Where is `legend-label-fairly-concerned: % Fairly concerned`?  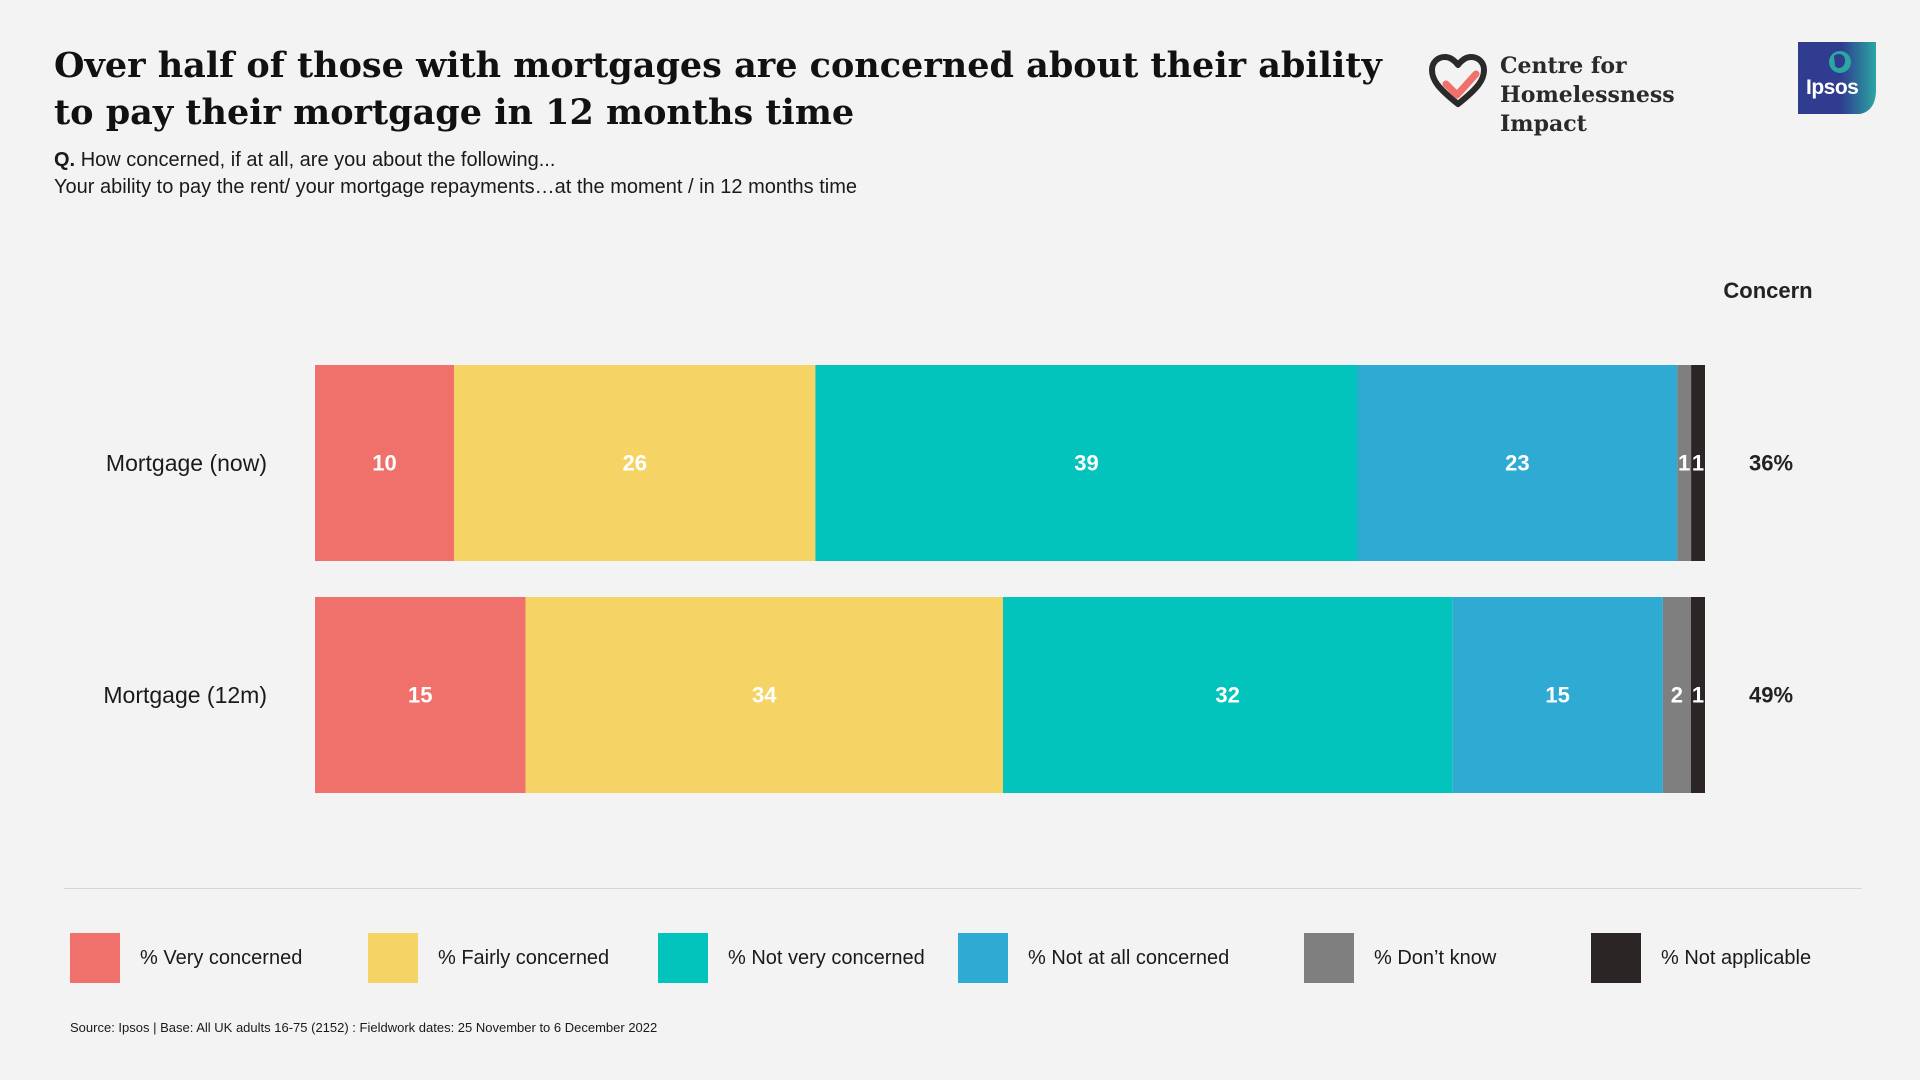
legend-label-fairly-concerned: % Fairly concerned is located at coordinates (524, 957).